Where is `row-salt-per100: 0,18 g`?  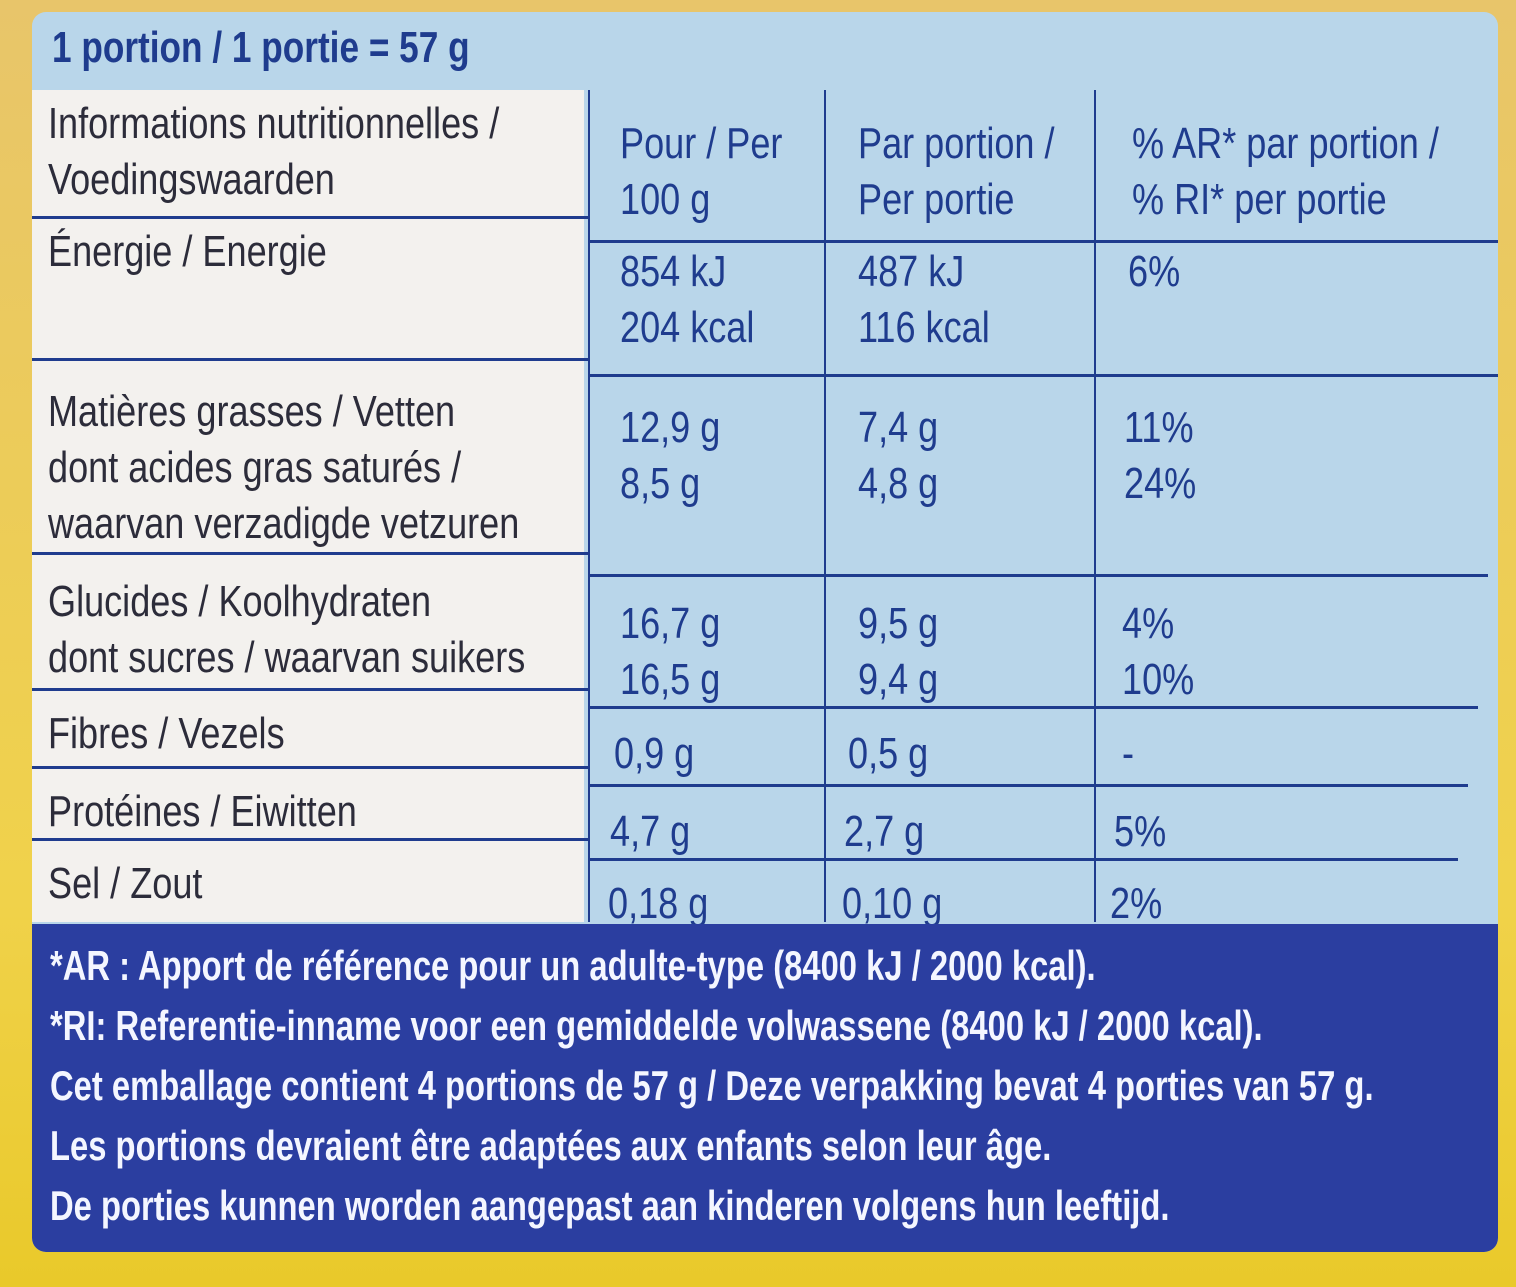
row-salt-per100: 0,18 g is located at coordinates (658, 903).